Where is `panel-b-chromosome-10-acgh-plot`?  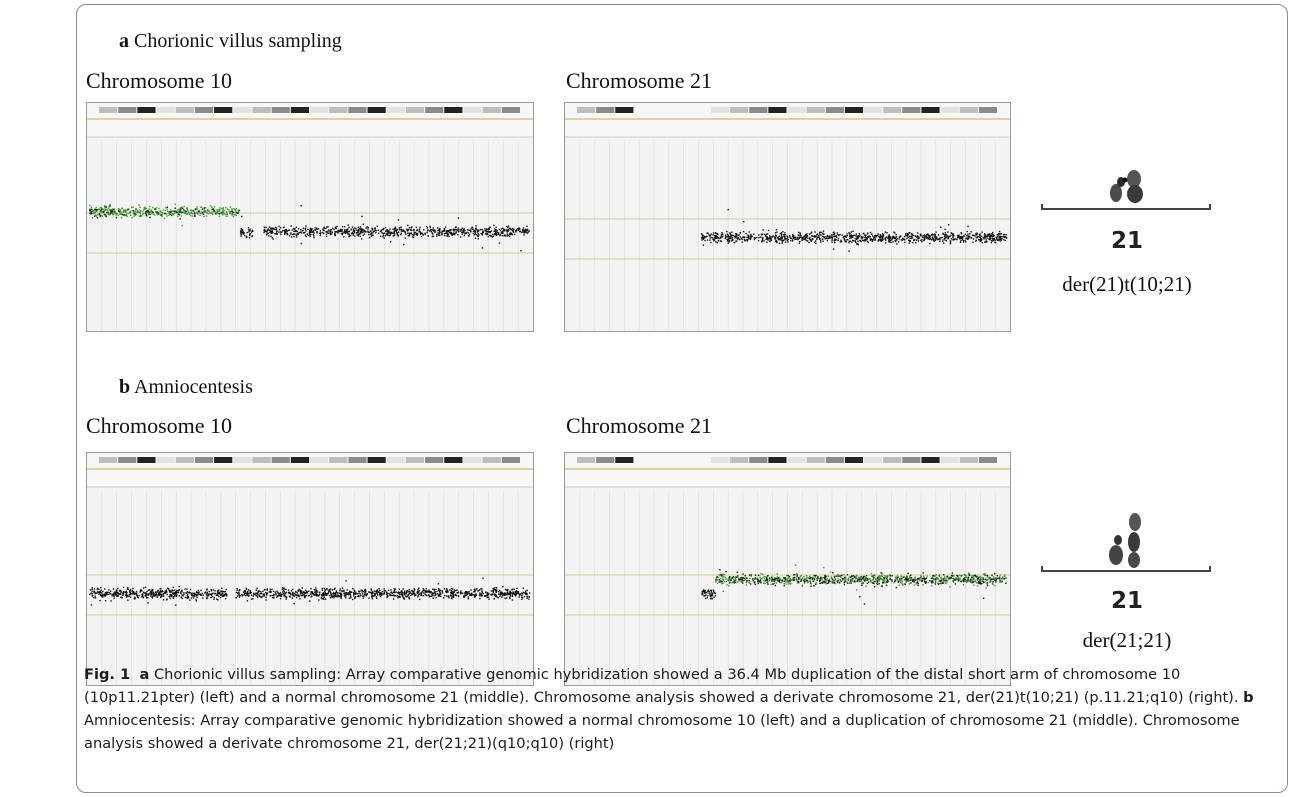 panel-b-chromosome-10-acgh-plot is located at coordinates (310, 569).